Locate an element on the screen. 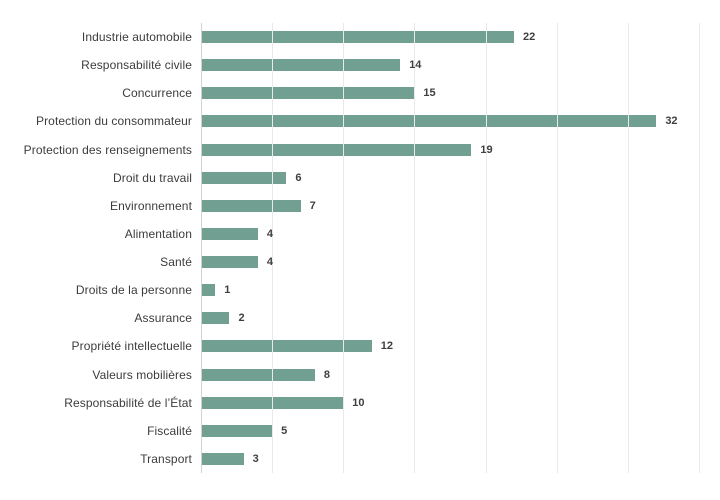  category-label: Assurance is located at coordinates (163, 318).